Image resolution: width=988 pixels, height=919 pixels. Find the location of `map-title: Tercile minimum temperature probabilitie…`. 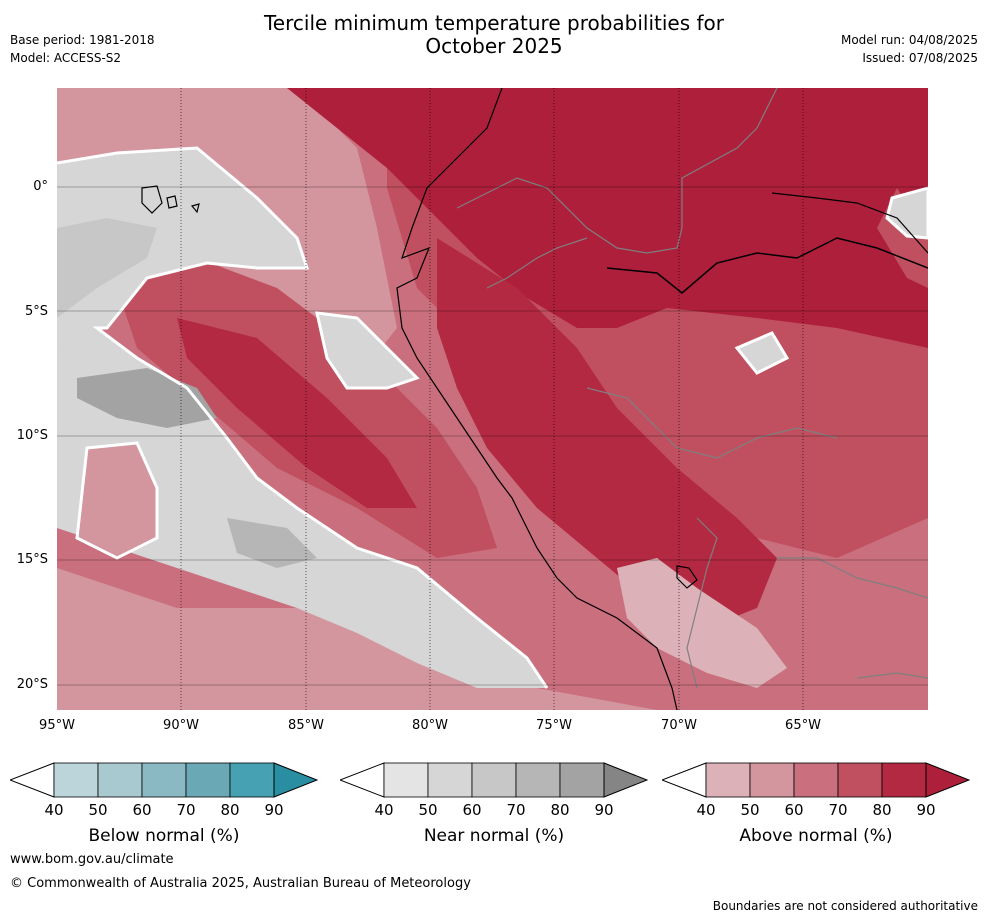

map-title: Tercile minimum temperature probabilitie… is located at coordinates (494, 35).